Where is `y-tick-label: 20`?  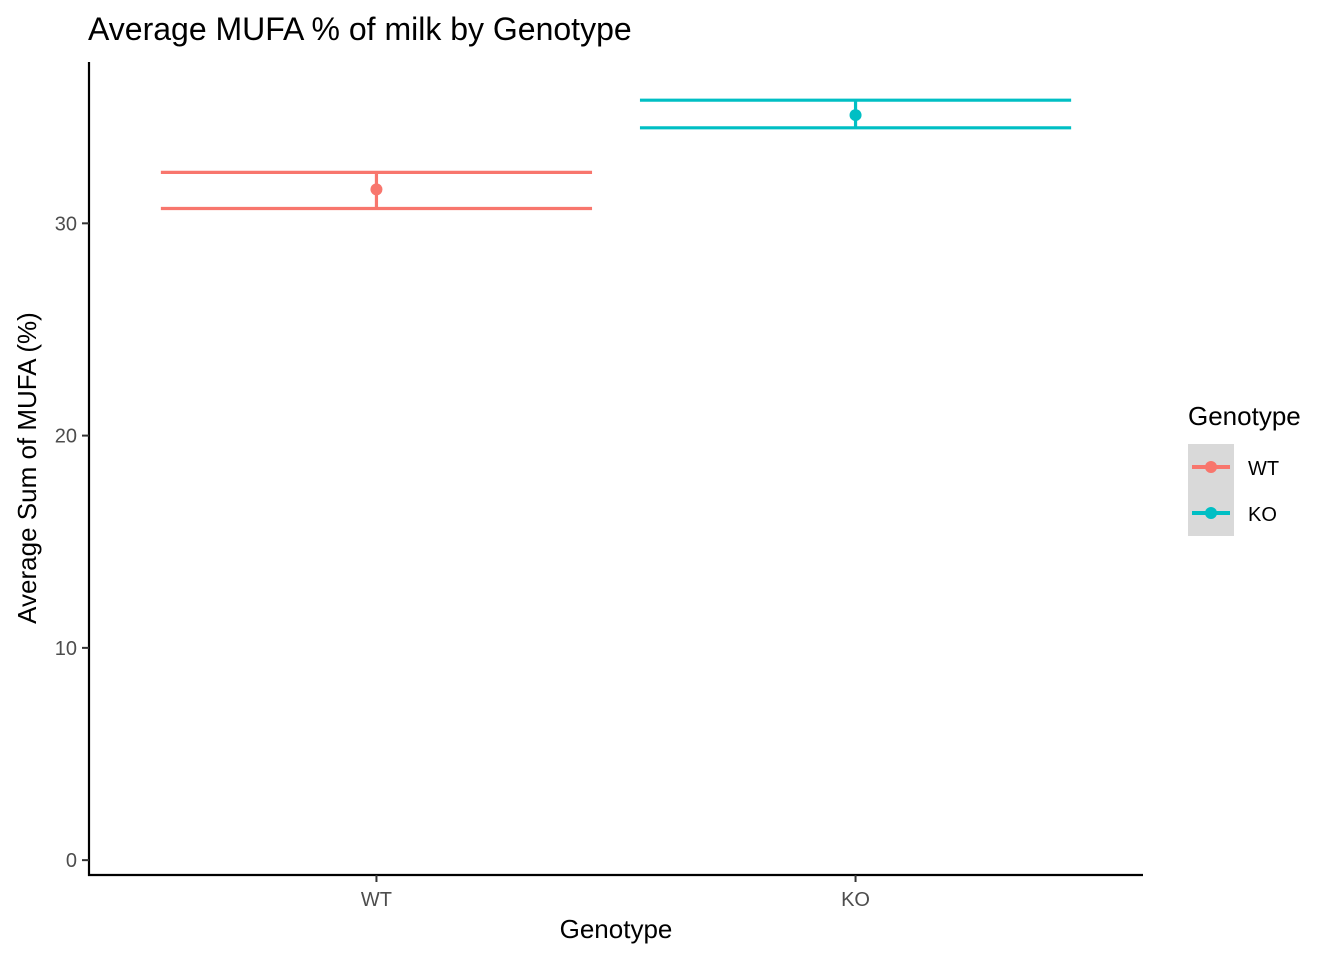
y-tick-label: 20 is located at coordinates (66, 437).